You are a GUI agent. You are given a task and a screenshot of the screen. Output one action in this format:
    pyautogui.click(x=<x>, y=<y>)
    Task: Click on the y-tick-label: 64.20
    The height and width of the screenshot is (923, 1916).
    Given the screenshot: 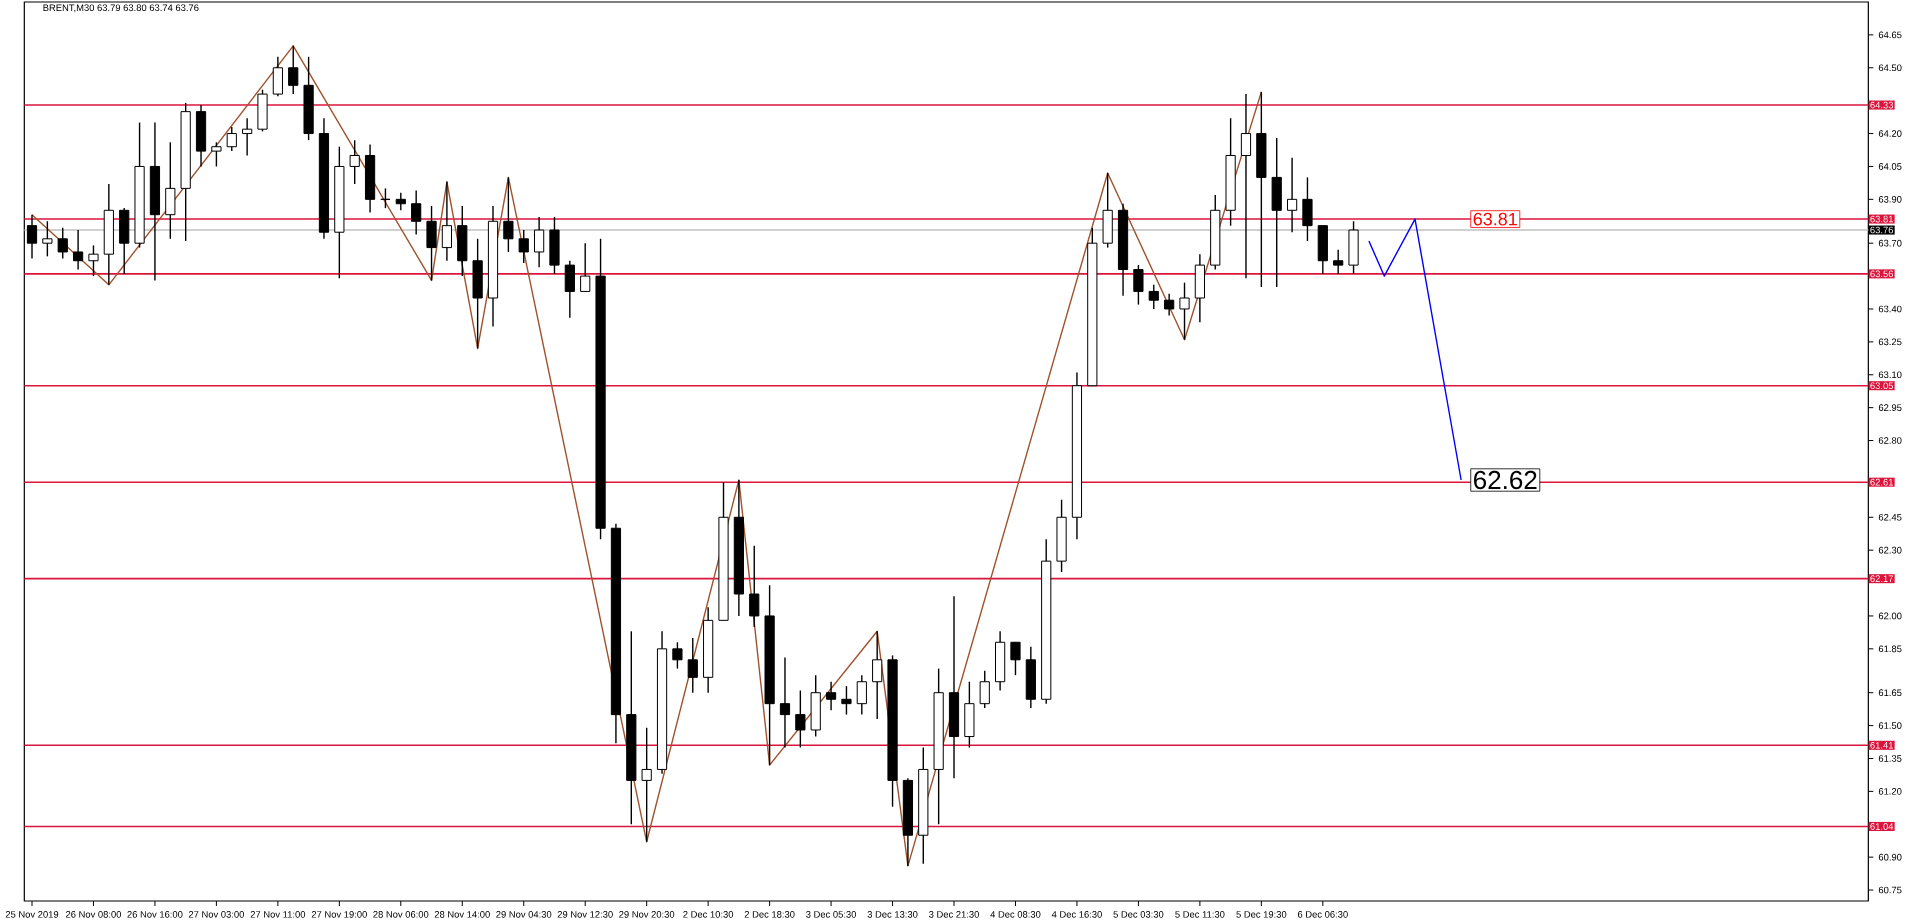 What is the action you would take?
    pyautogui.click(x=1890, y=133)
    